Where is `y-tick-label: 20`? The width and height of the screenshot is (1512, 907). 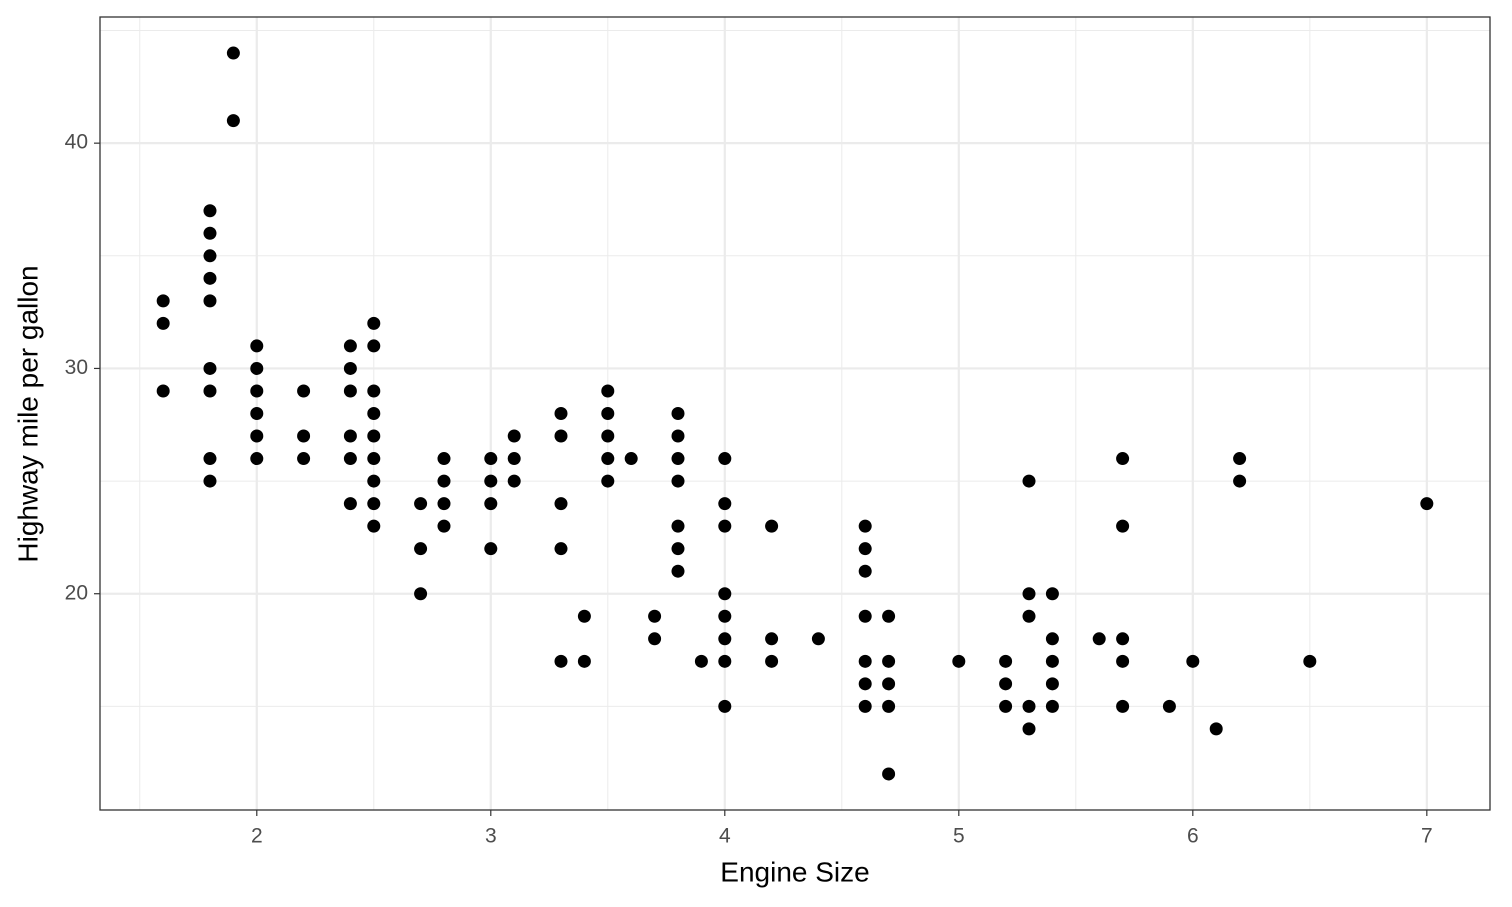 y-tick-label: 20 is located at coordinates (76, 592).